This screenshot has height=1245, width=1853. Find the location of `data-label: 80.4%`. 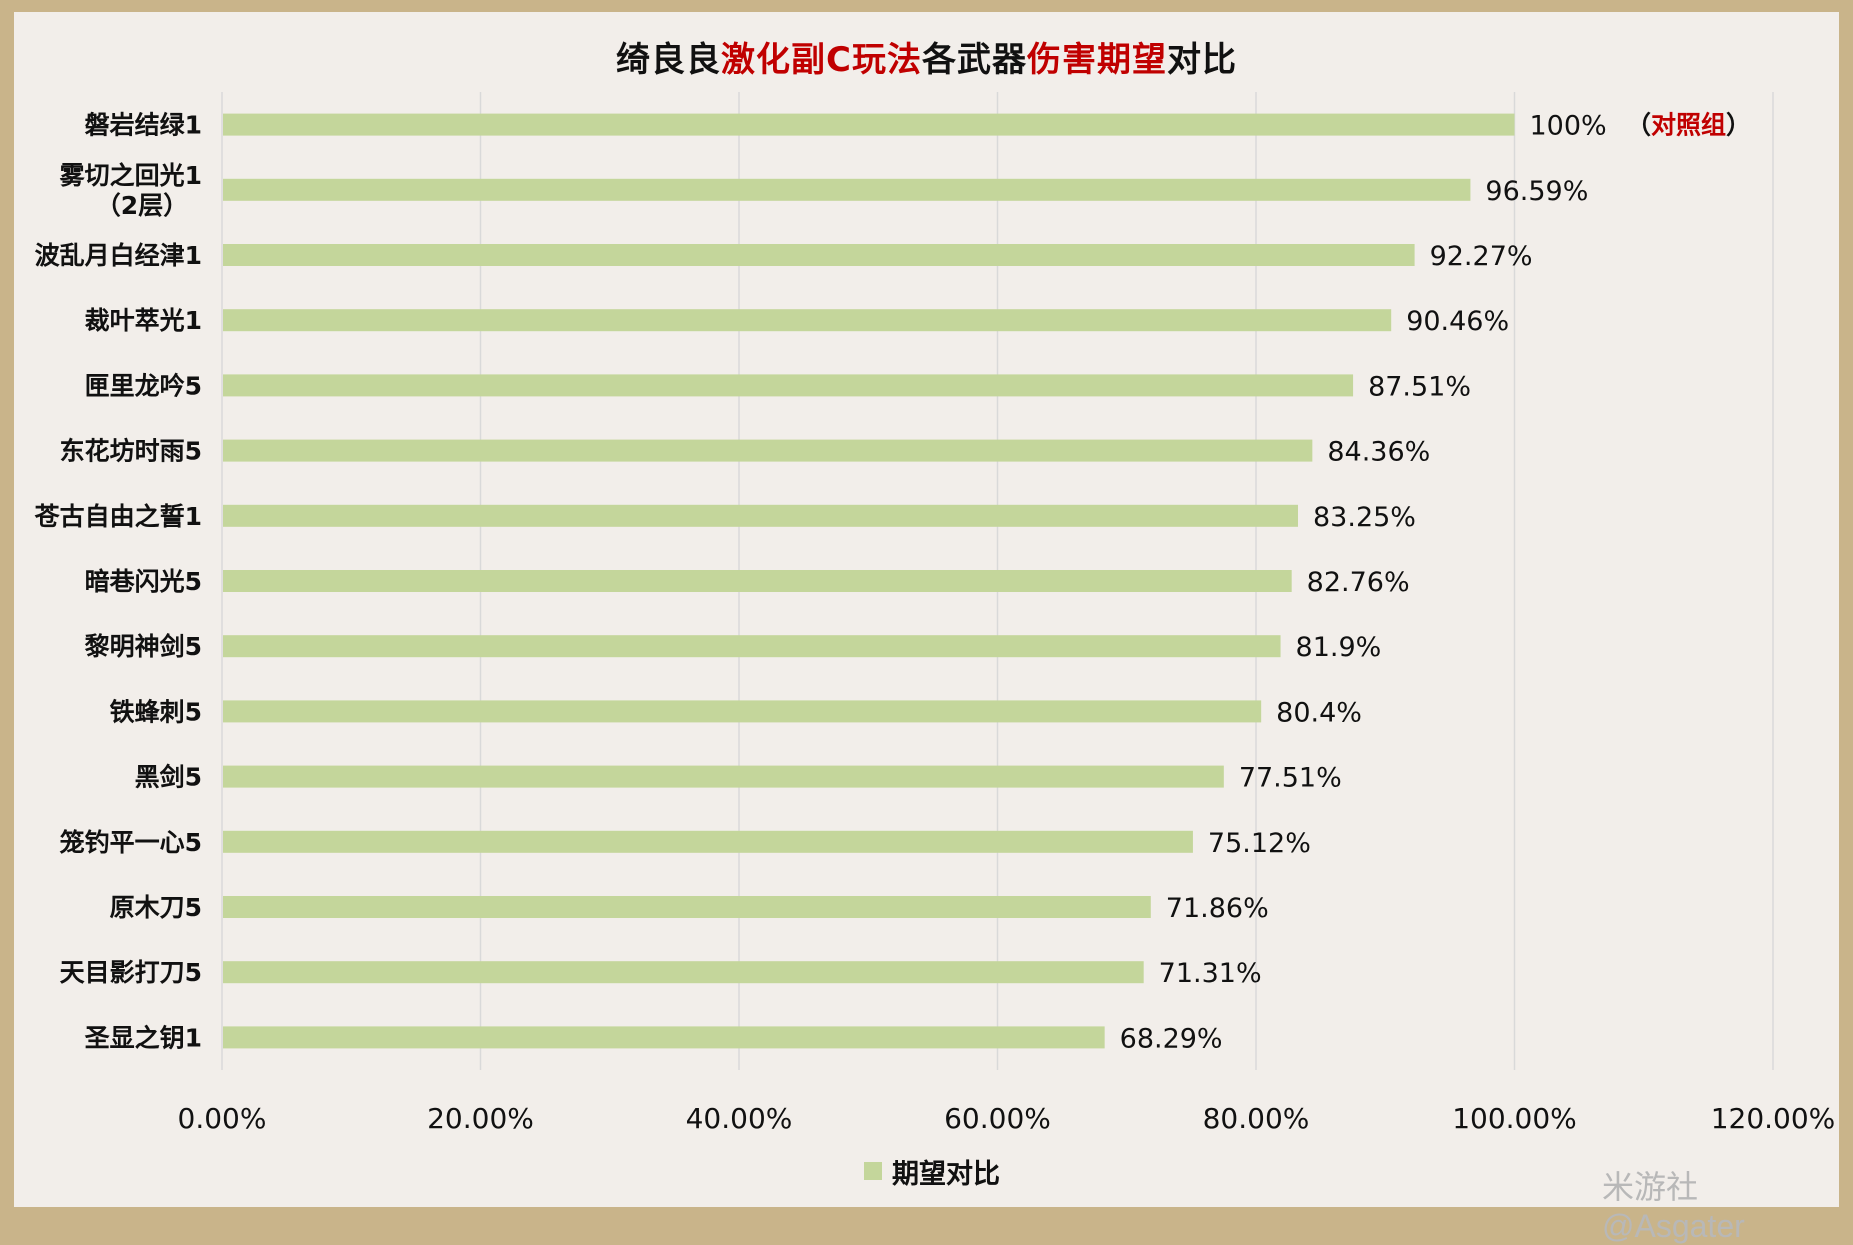

data-label: 80.4% is located at coordinates (1319, 712).